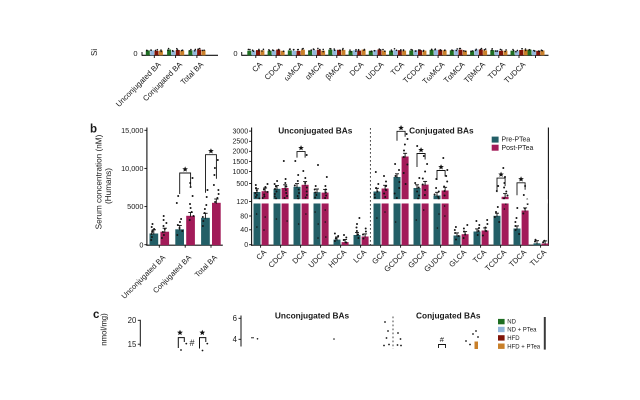 This screenshot has width=640, height=400. Describe the element at coordinates (242, 202) in the screenshot. I see `svg-text: 120` at that location.